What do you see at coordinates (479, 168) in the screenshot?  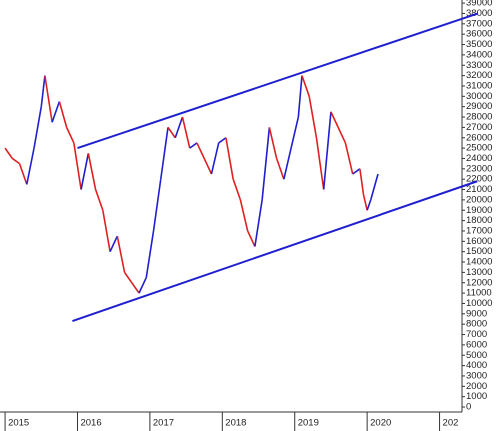 I see `y-tick-label: 23000` at bounding box center [479, 168].